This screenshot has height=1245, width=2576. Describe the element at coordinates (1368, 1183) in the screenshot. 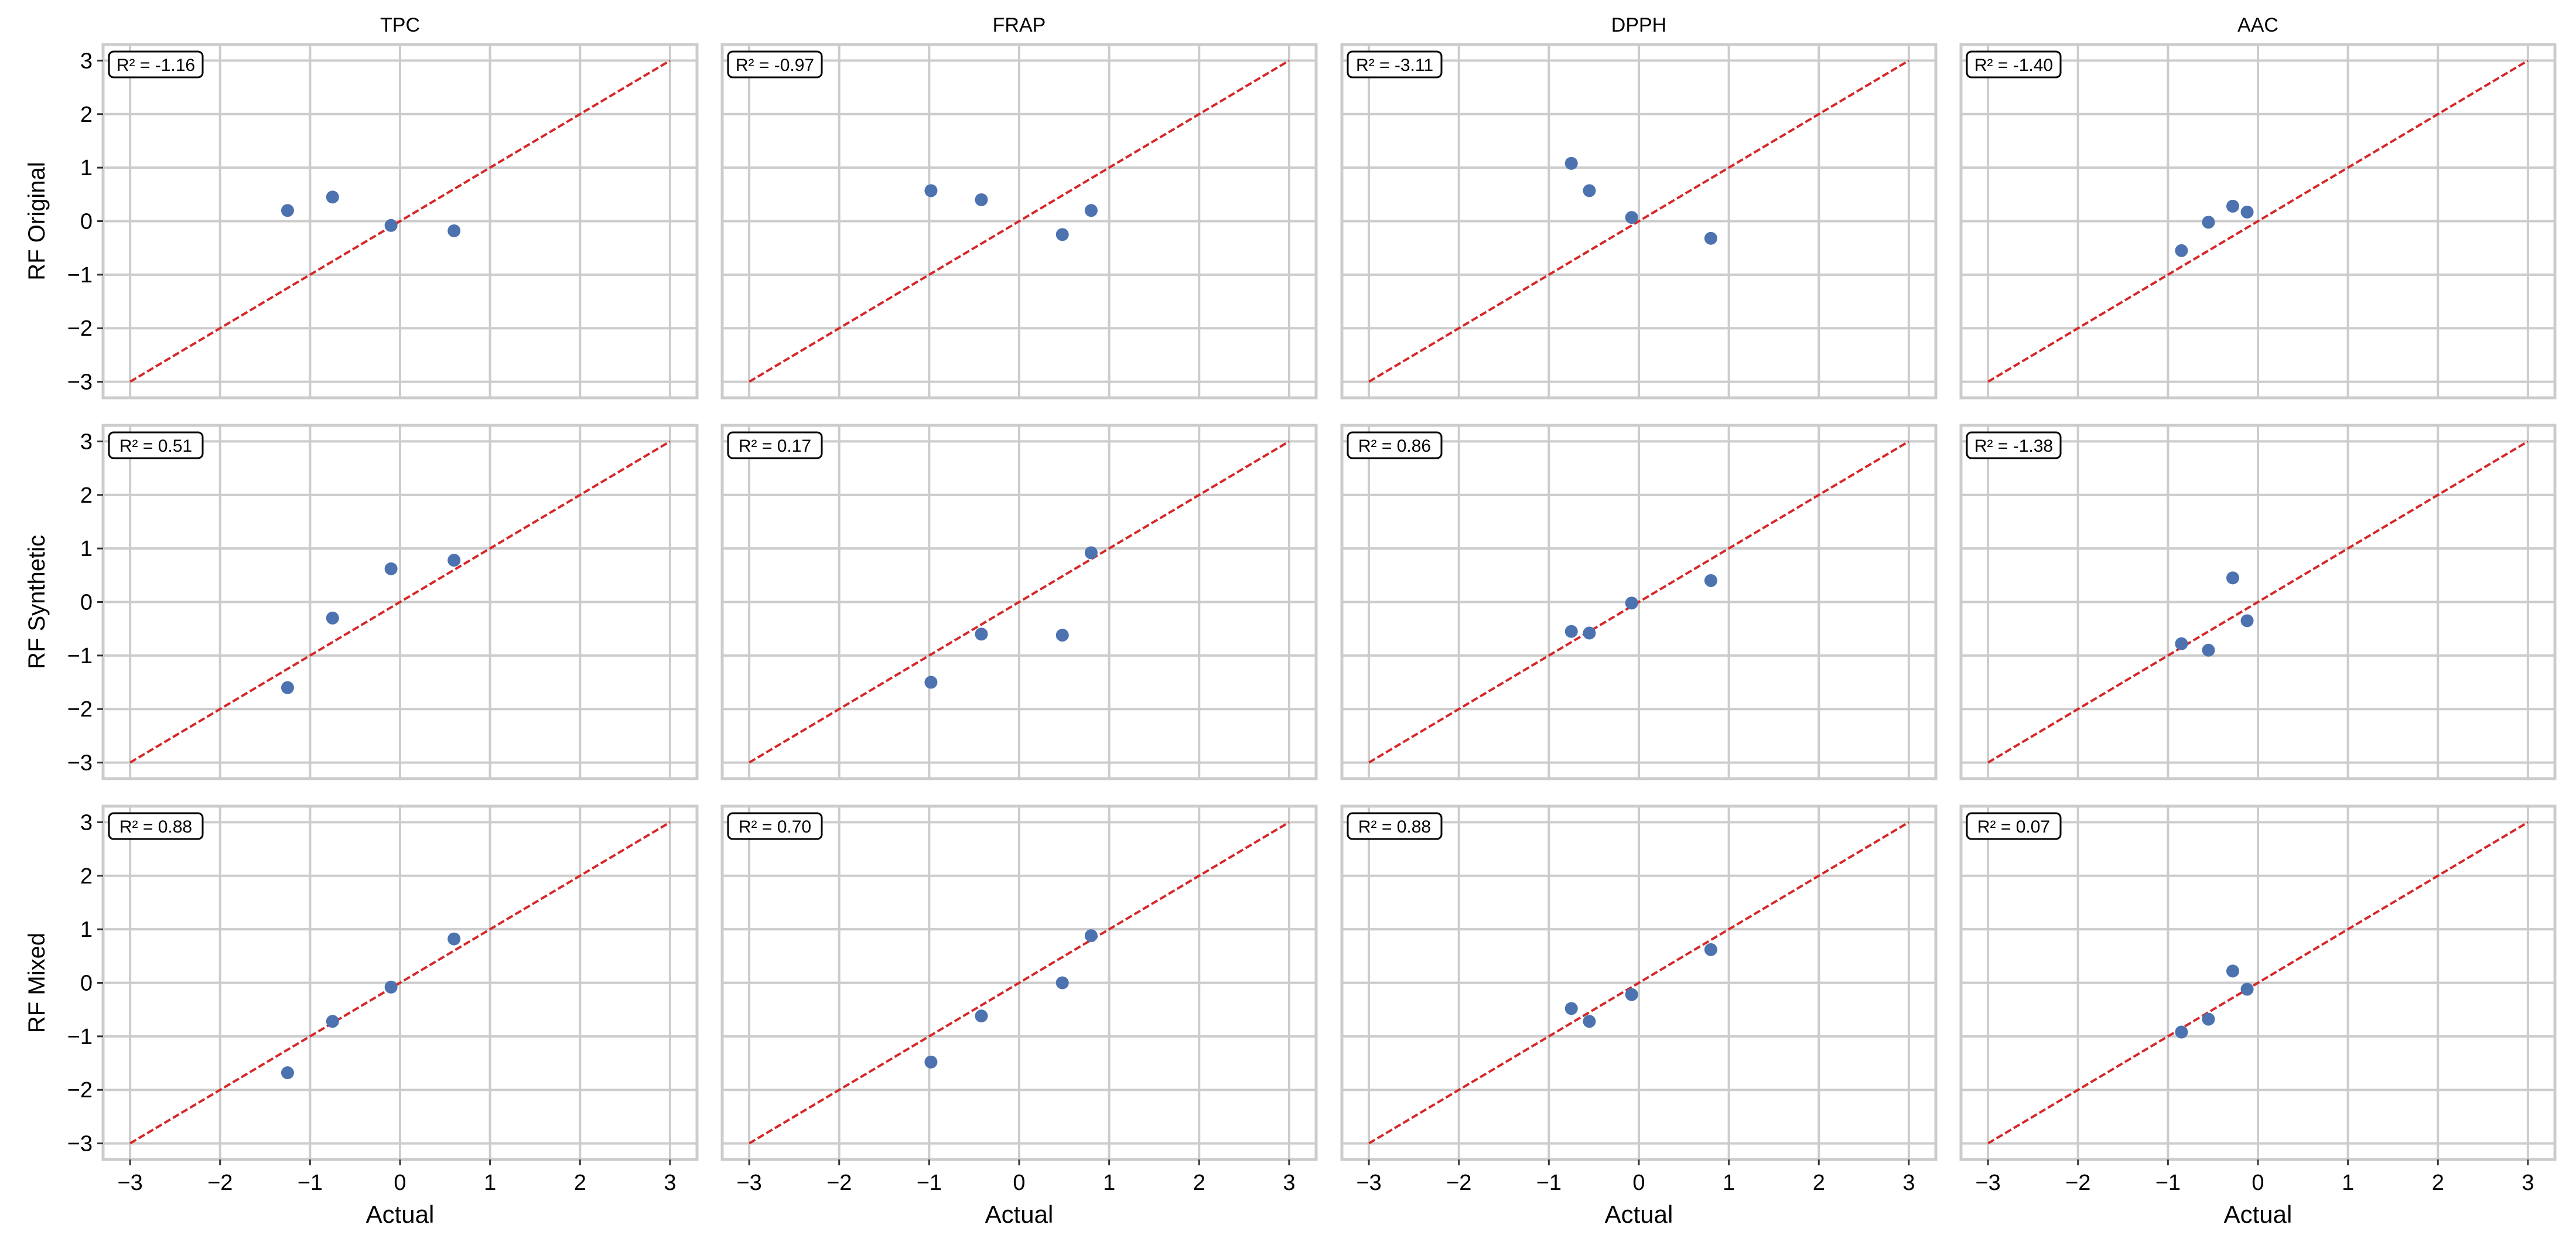

I see `x-tick-label: −3` at that location.